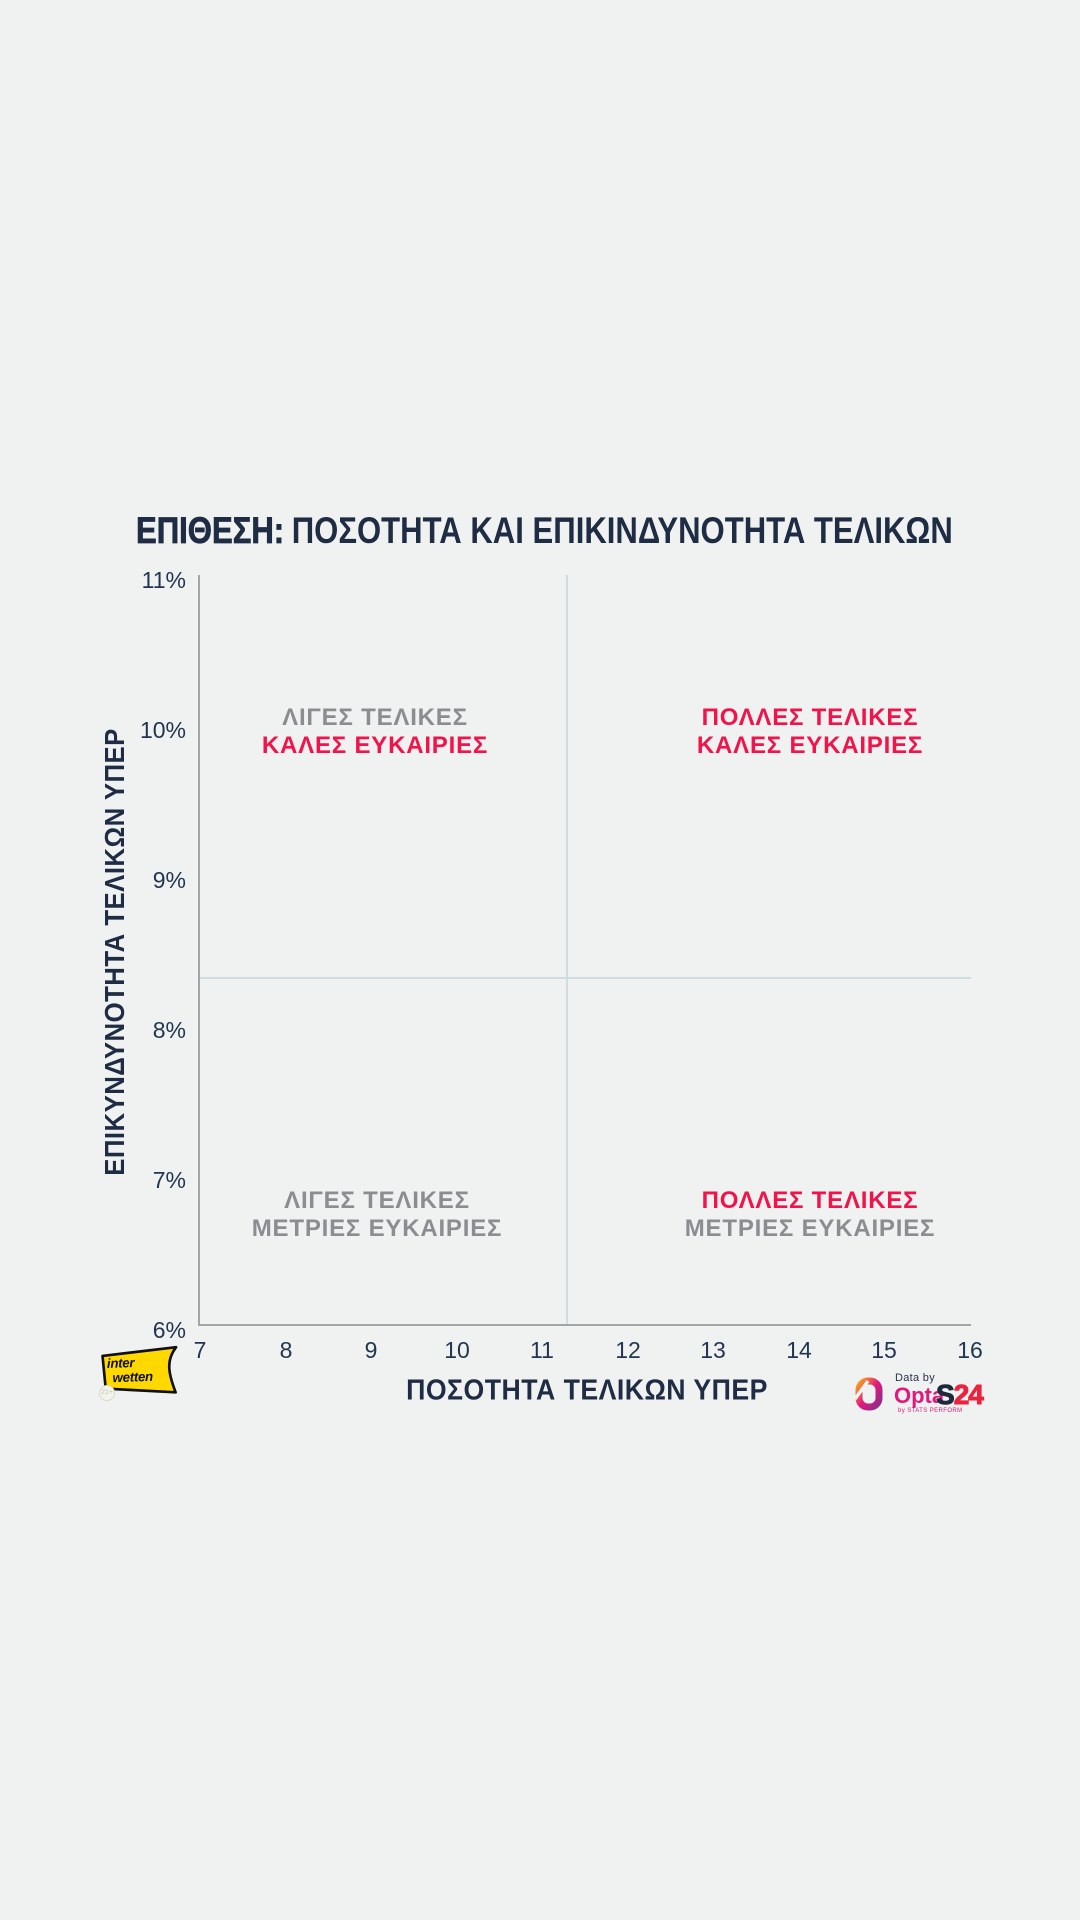  Describe the element at coordinates (946, 1395) in the screenshot. I see `sport24-logo-s: S` at that location.